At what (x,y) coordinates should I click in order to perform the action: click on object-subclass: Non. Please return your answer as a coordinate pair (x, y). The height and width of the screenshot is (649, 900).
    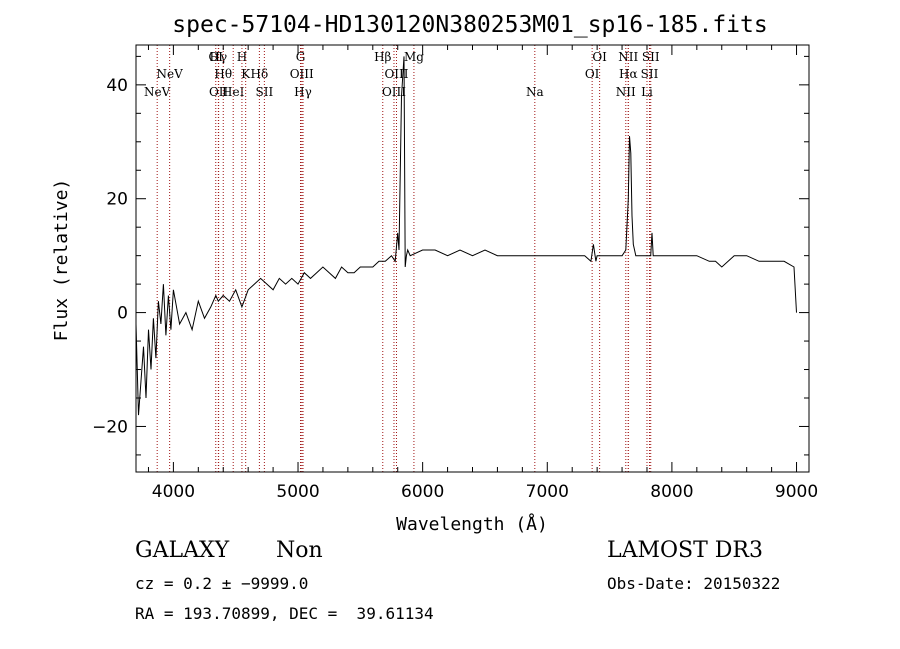
    Looking at the image, I should click on (299, 550).